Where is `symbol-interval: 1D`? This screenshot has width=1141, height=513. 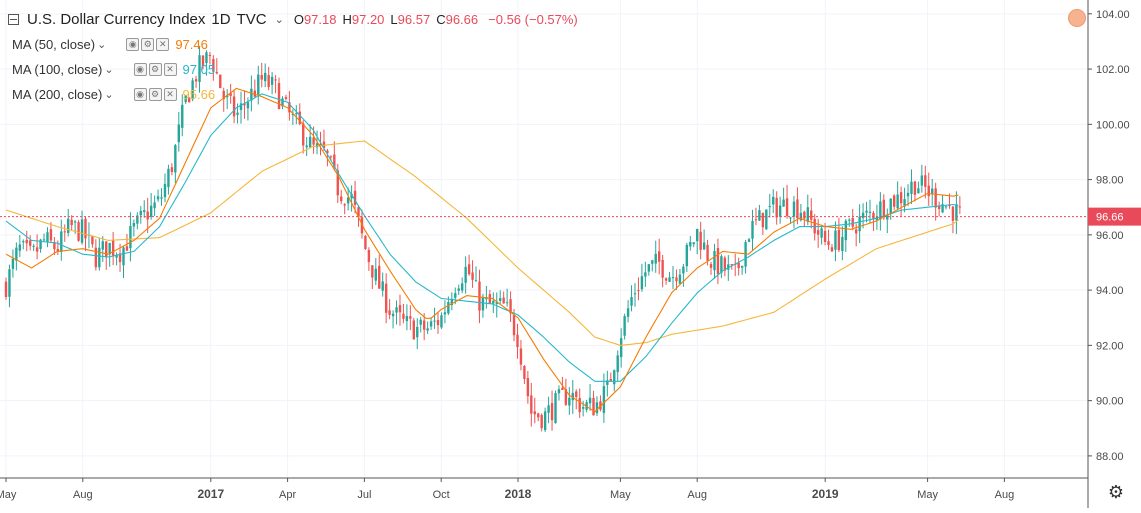
symbol-interval: 1D is located at coordinates (221, 19).